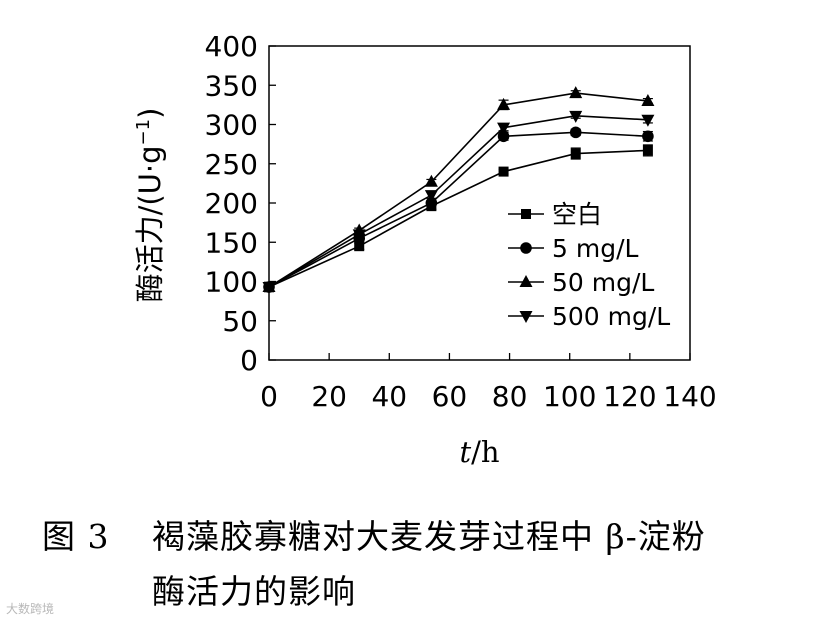 The height and width of the screenshot is (622, 830). Describe the element at coordinates (465, 452) in the screenshot. I see `x-axis-label-var: t` at that location.